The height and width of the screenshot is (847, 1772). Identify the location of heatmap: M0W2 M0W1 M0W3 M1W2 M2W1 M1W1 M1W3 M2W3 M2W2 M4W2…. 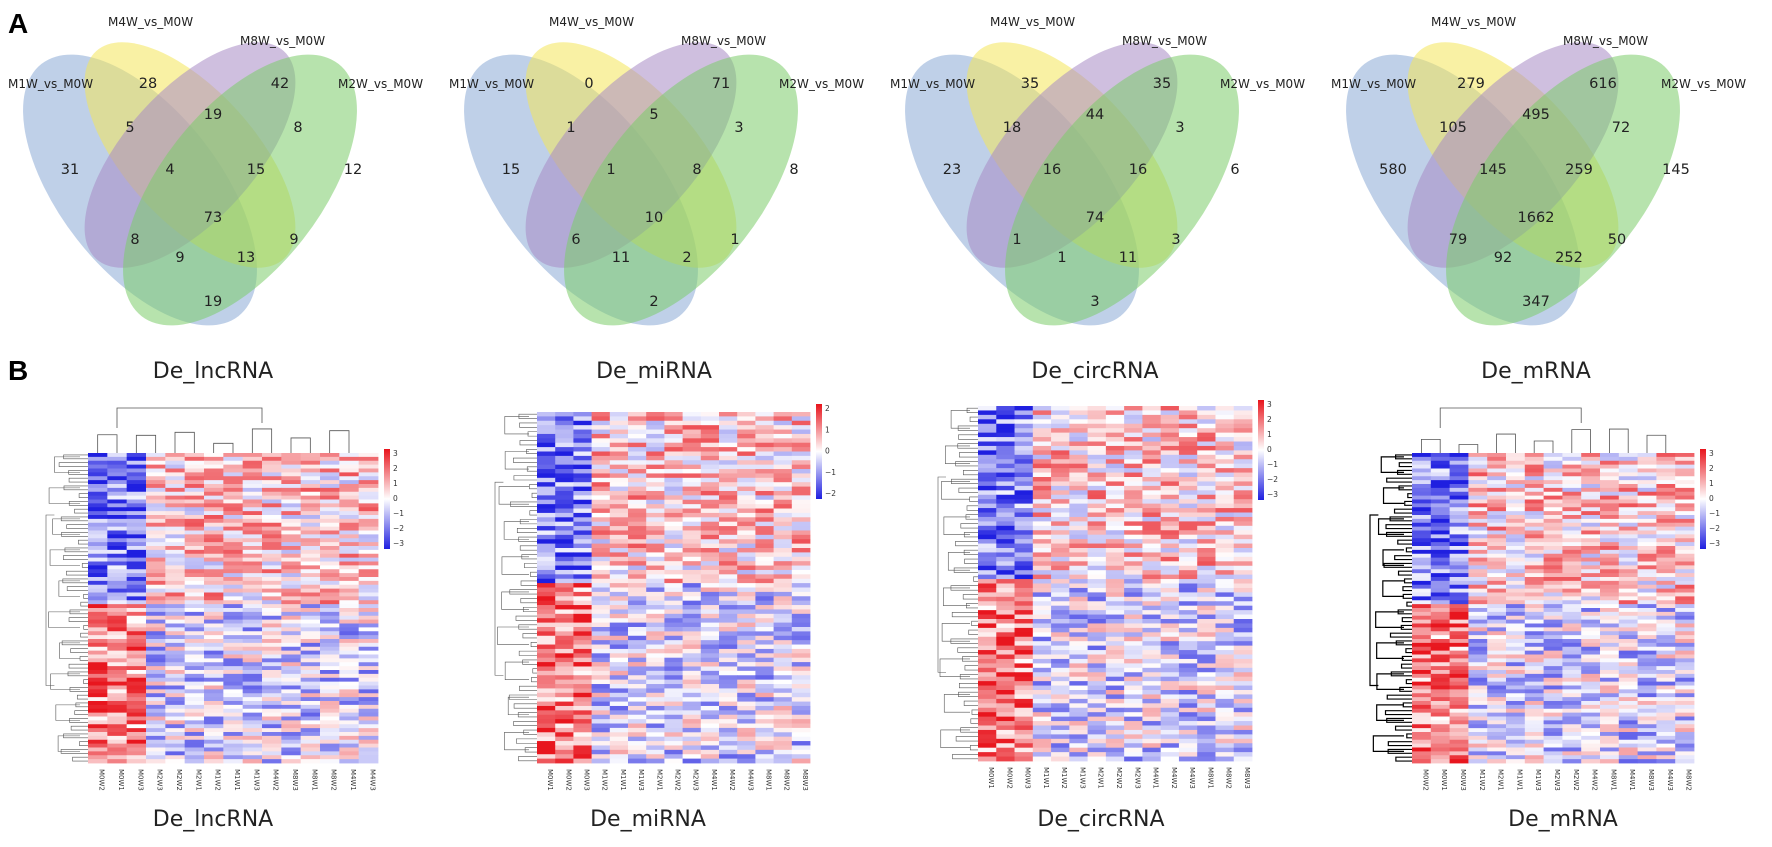
(1544, 619).